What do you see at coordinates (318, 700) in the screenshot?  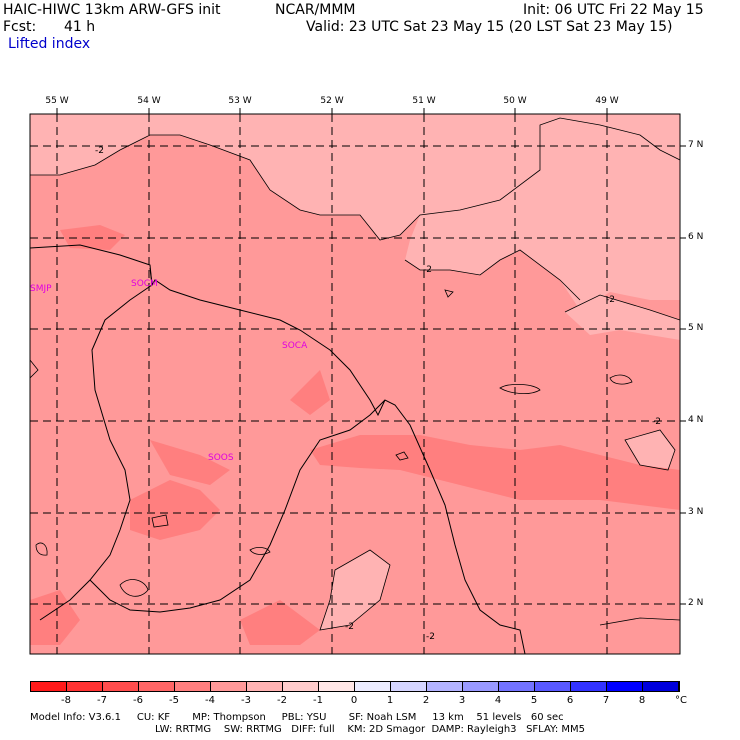 I see `colorbar-tick: -1` at bounding box center [318, 700].